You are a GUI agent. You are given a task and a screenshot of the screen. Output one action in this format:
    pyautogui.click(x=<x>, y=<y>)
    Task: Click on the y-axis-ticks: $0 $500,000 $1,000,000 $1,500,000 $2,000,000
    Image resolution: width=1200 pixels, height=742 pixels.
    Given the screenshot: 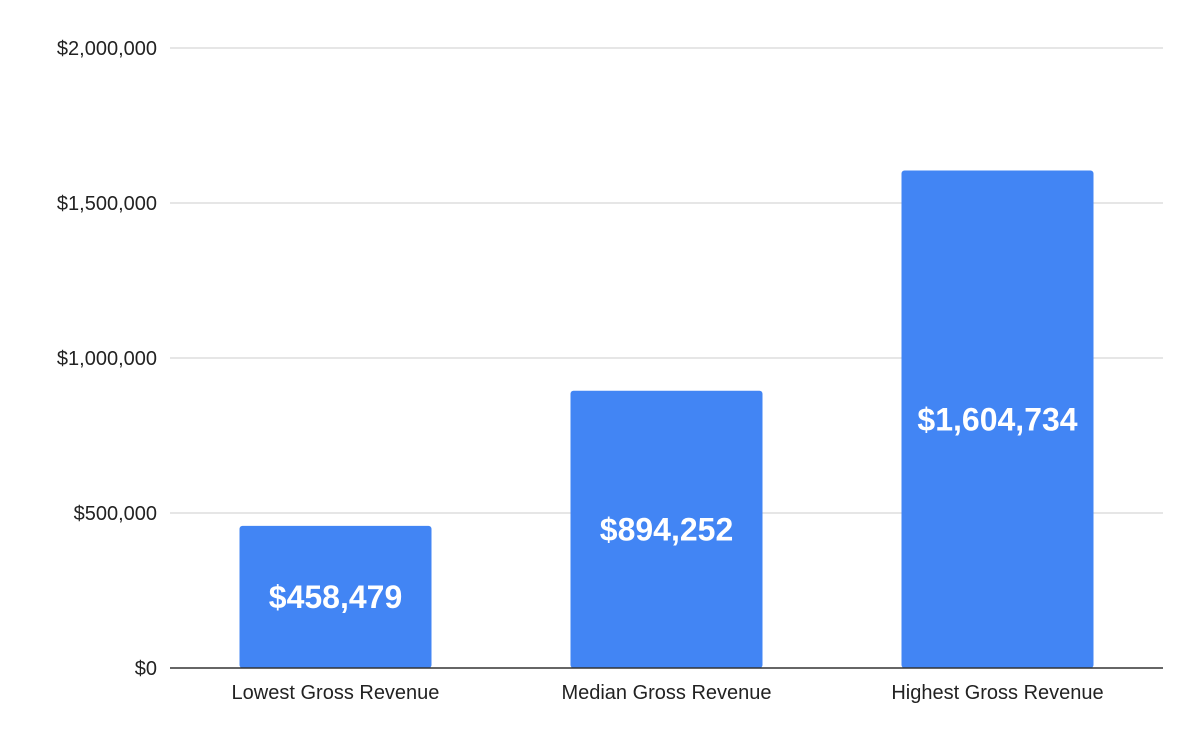 What is the action you would take?
    pyautogui.click(x=107, y=359)
    